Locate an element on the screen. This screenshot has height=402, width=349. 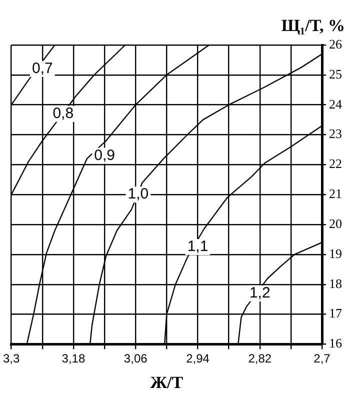
annotation: 0,9 is located at coordinates (104, 155).